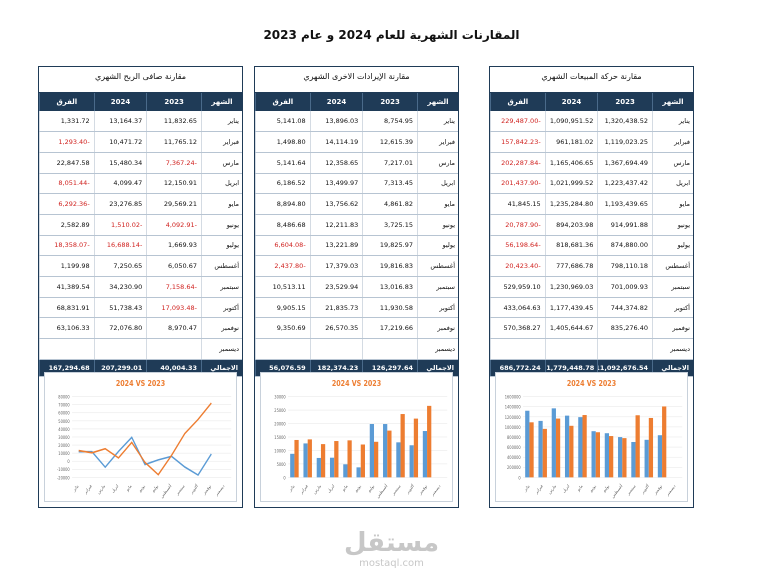  I want to click on x-tick-label: أكتوبر, so click(194, 489).